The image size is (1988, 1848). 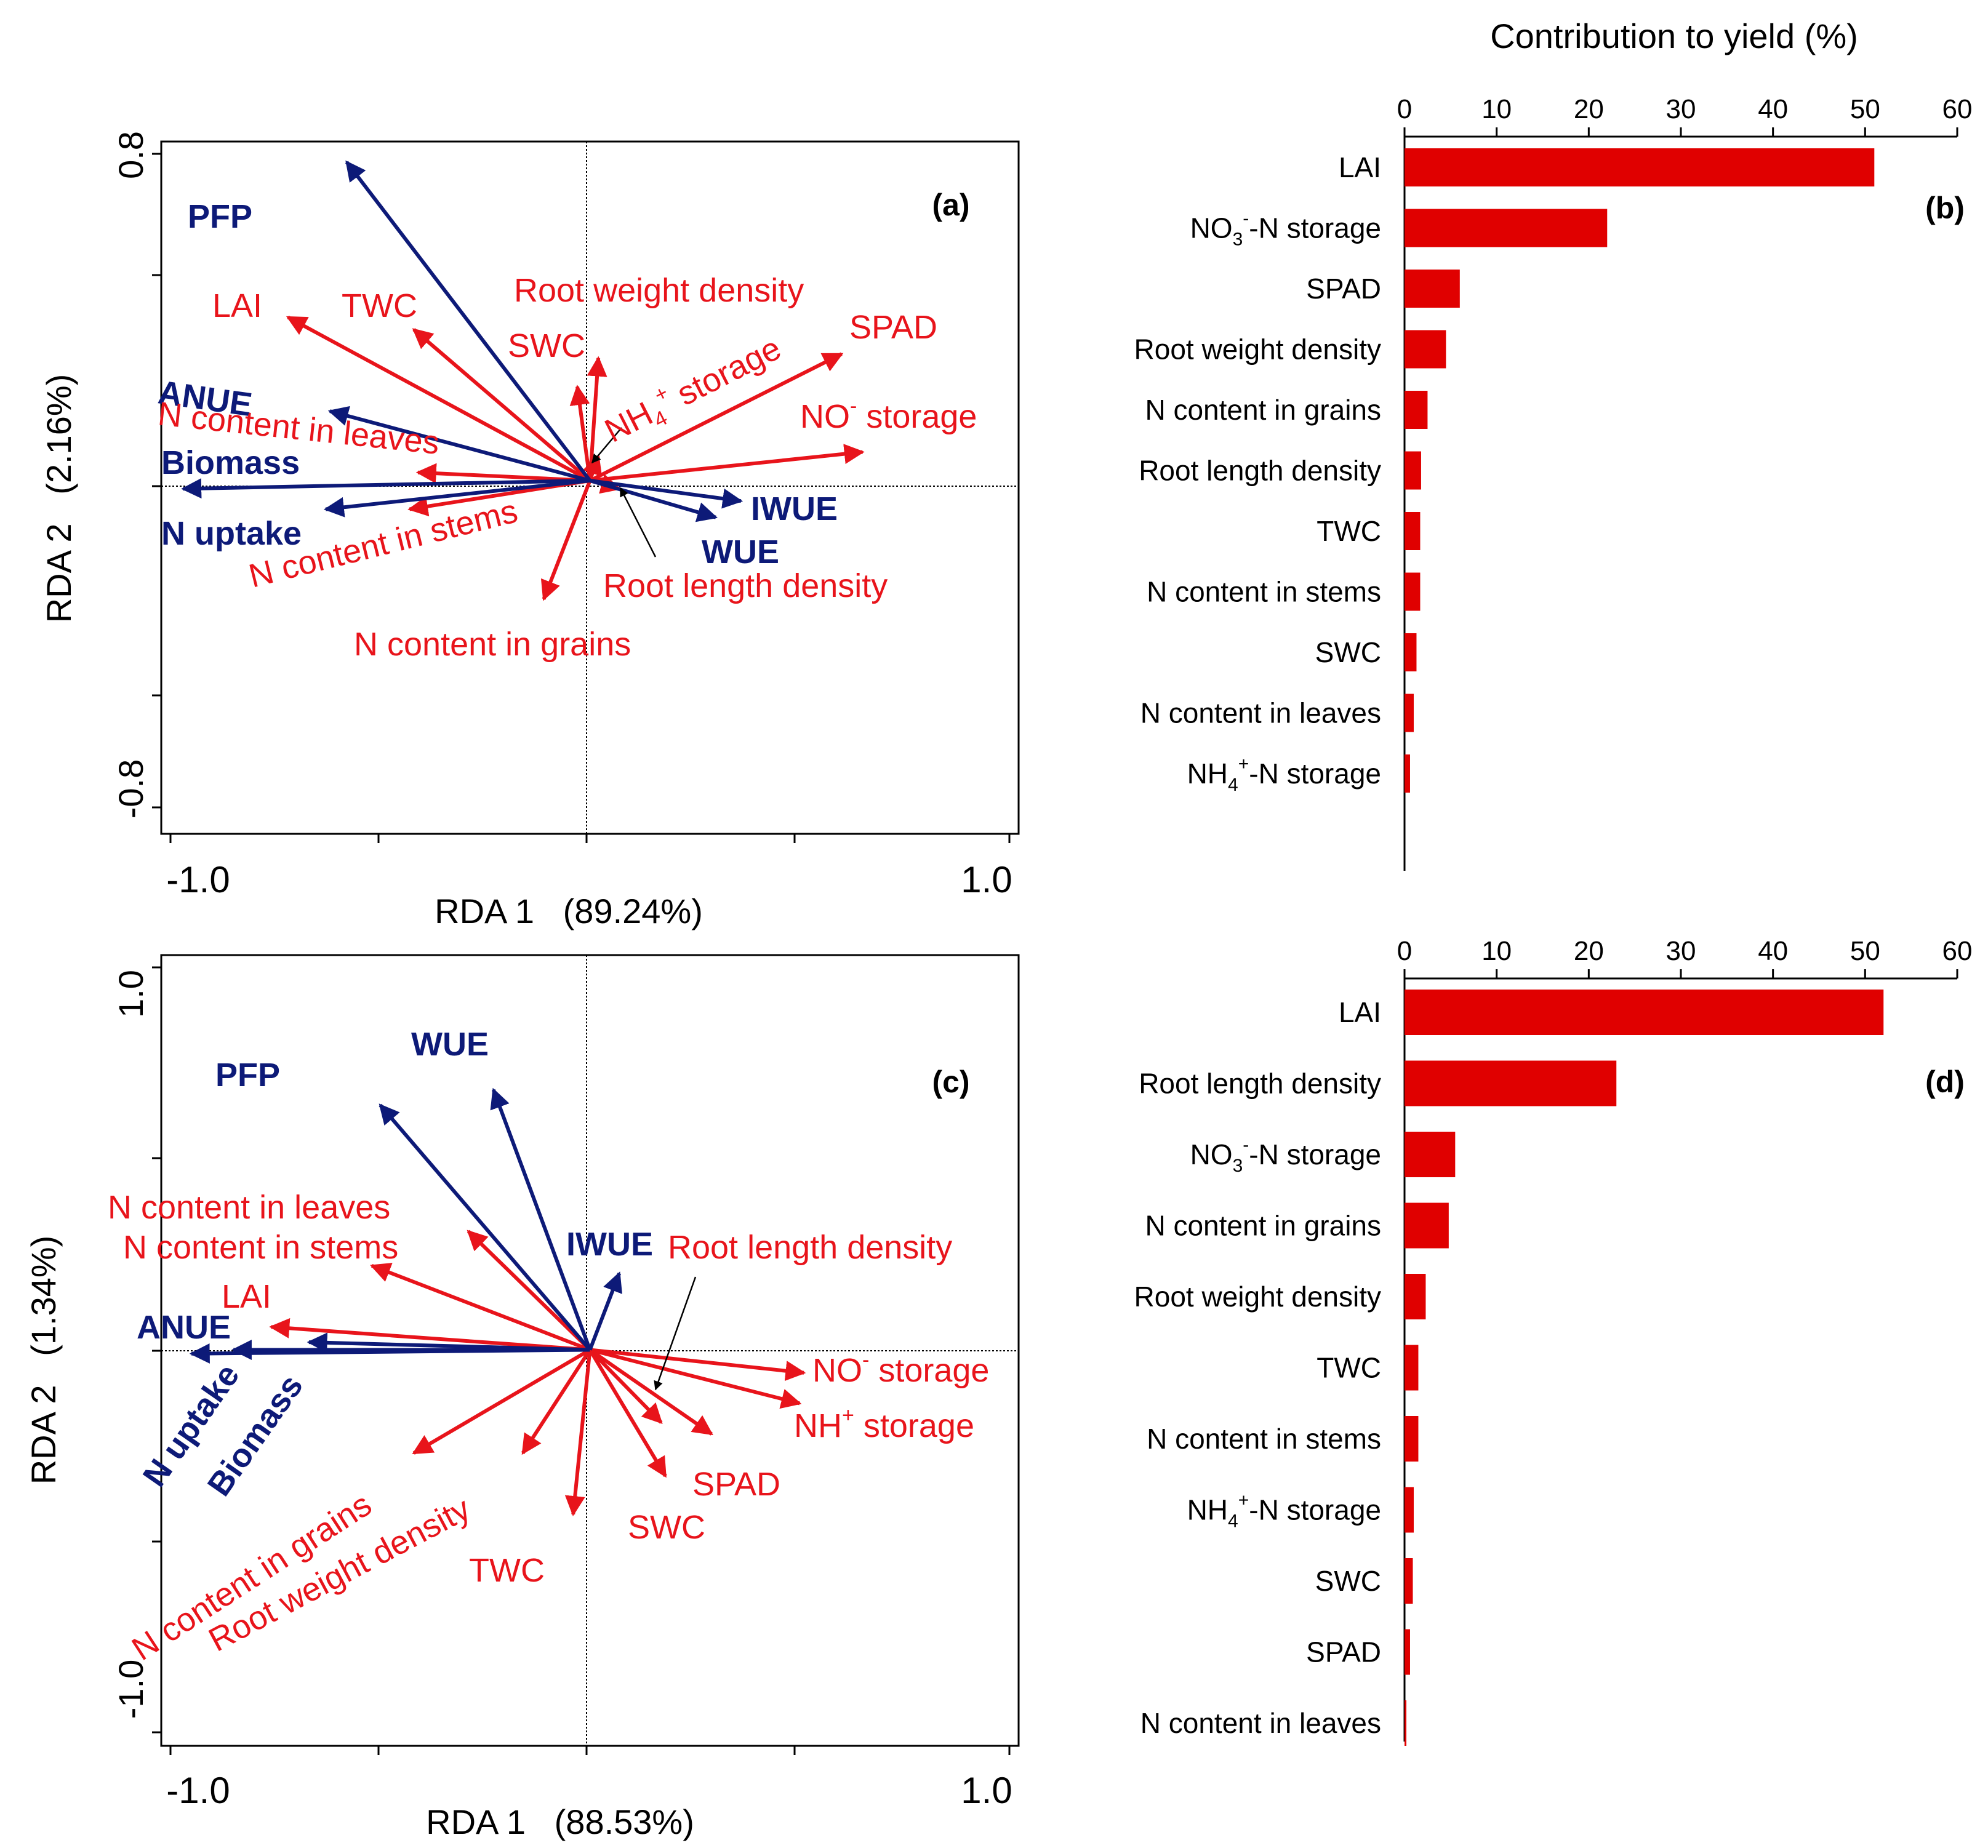 What do you see at coordinates (1343, 289) in the screenshot?
I see `panel-b-category-label: SPAD` at bounding box center [1343, 289].